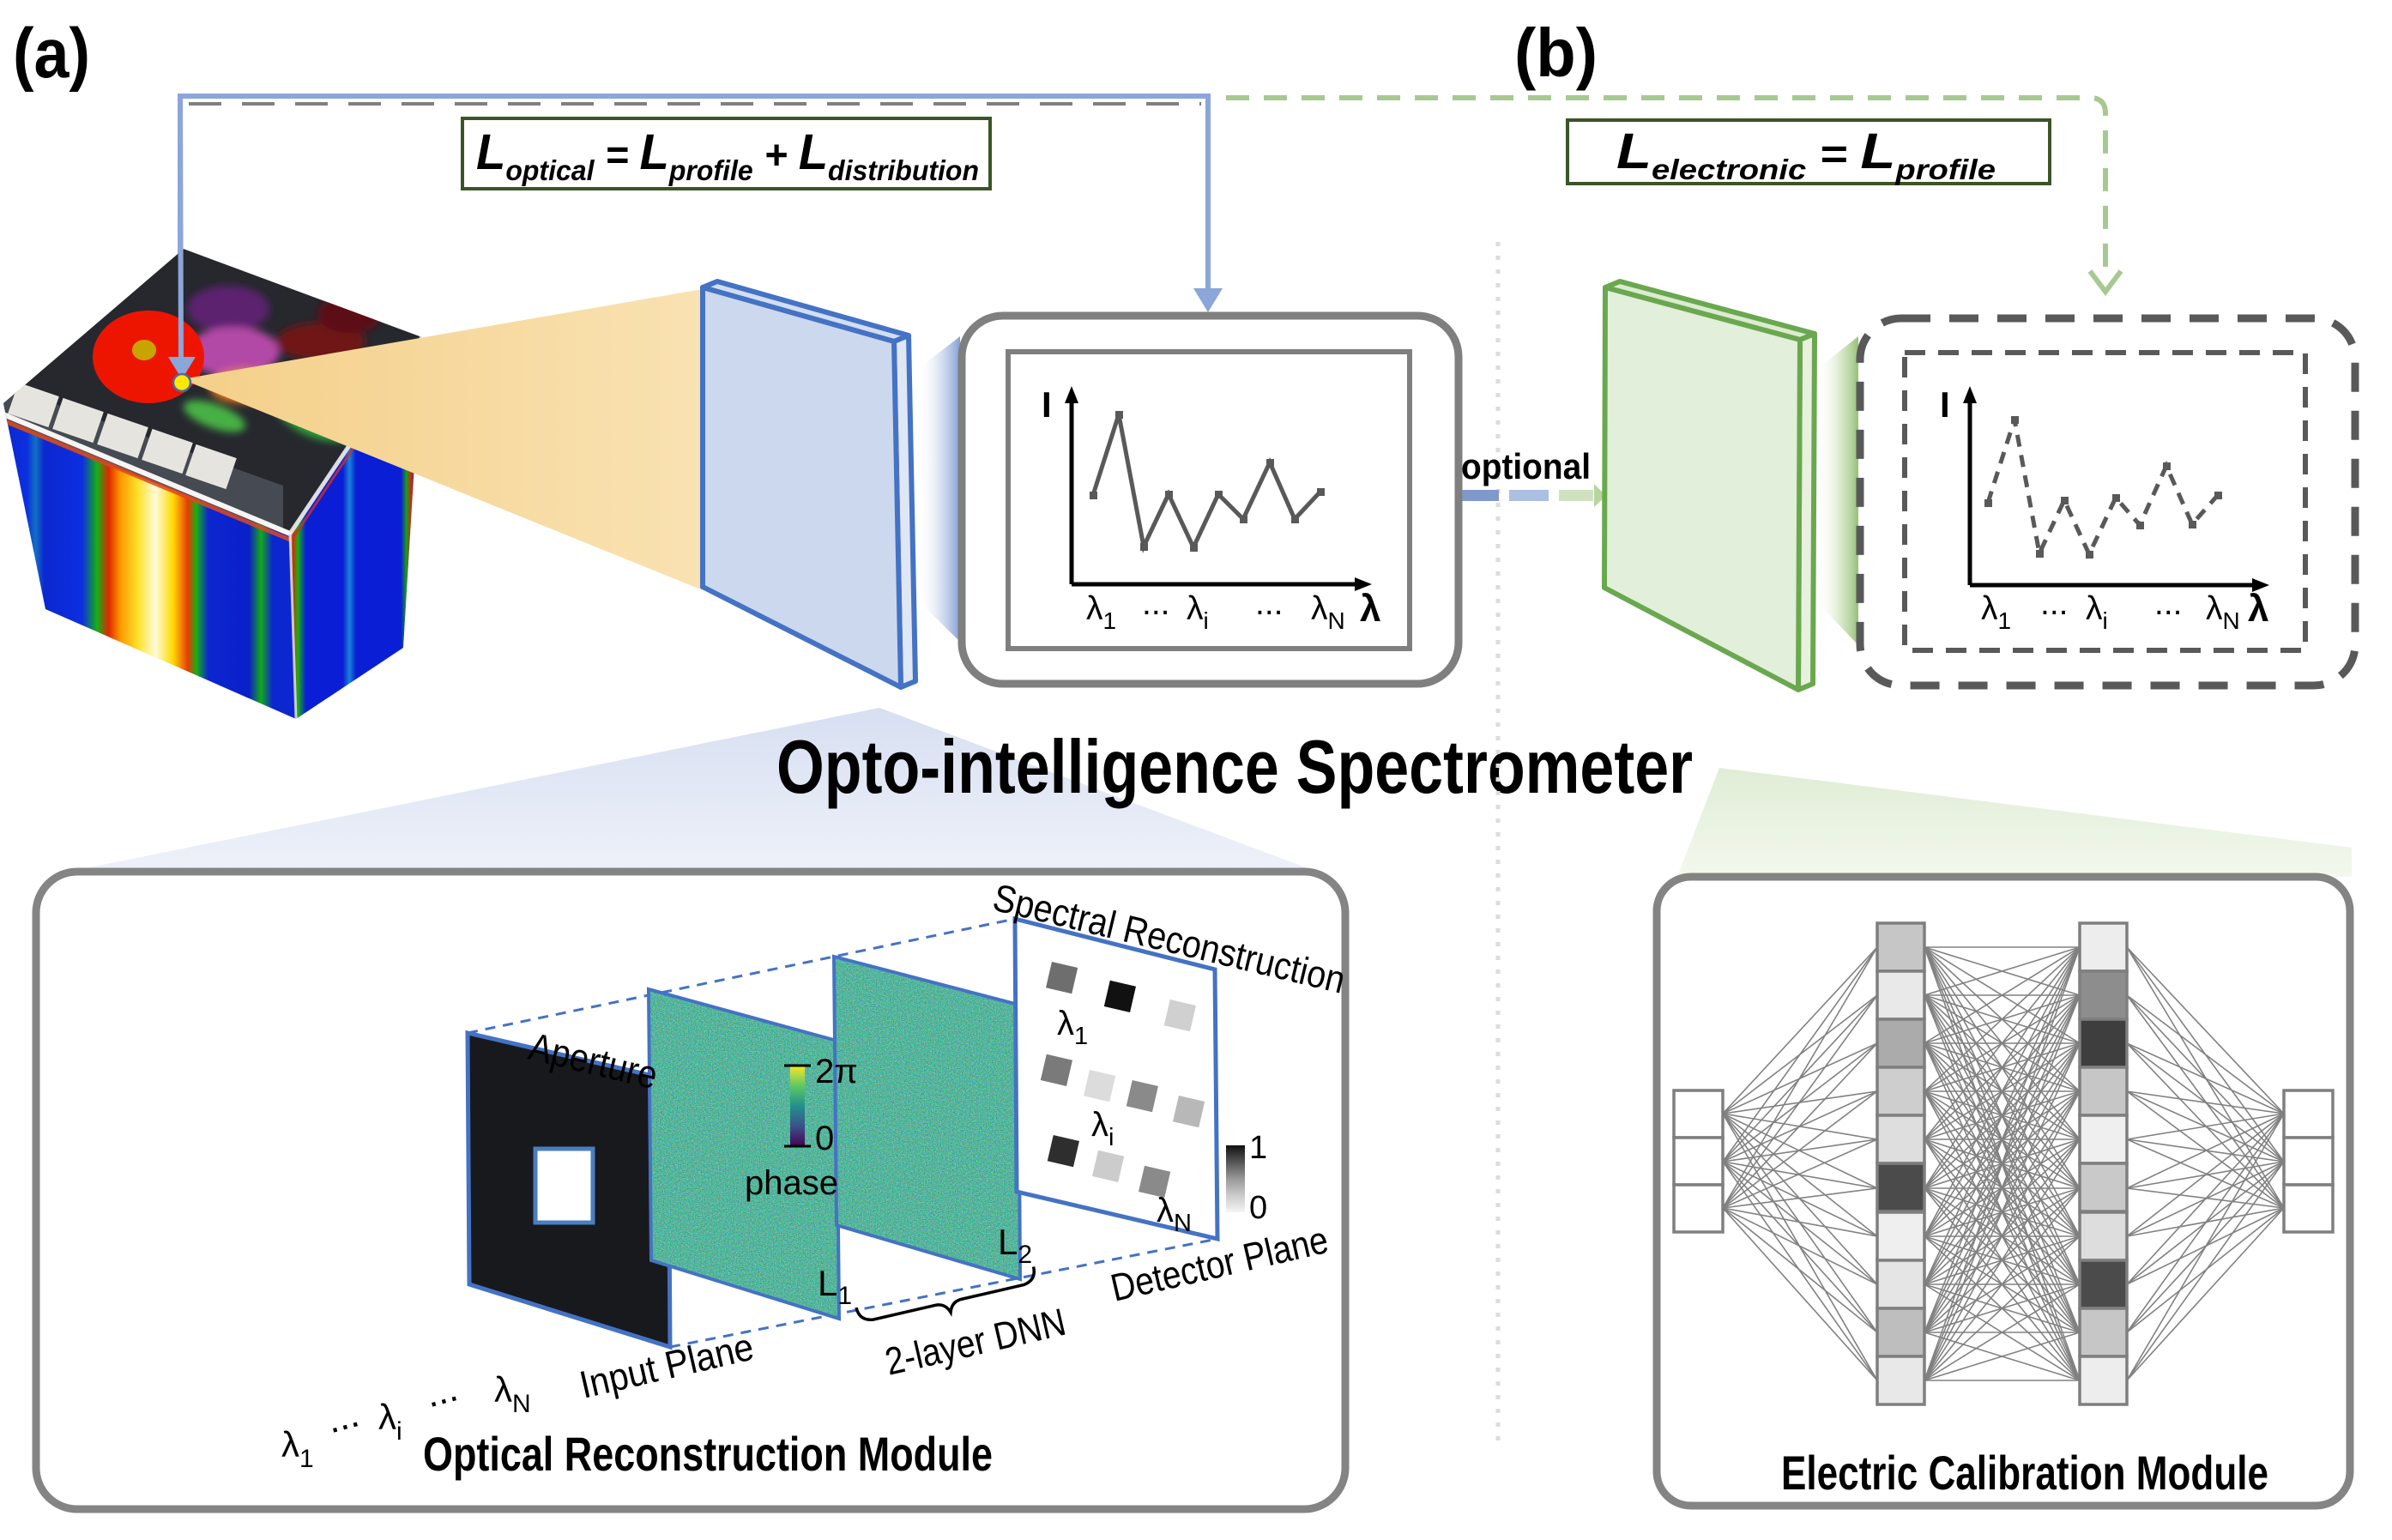 Image resolution: width=2392 pixels, height=1540 pixels. What do you see at coordinates (2024, 1473) in the screenshot?
I see `svg-text: Electric Calibration Module` at bounding box center [2024, 1473].